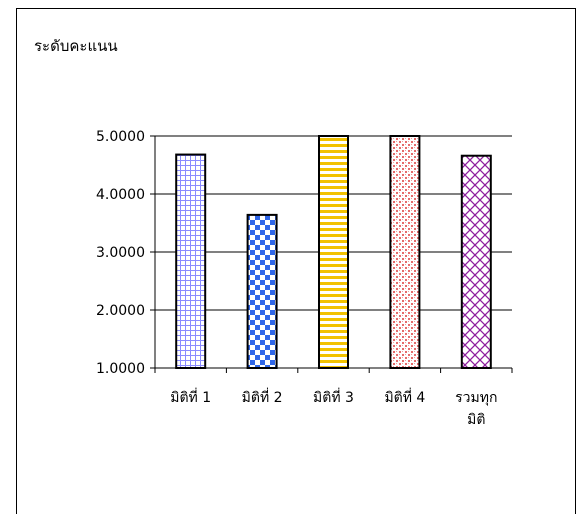  Describe the element at coordinates (120, 137) in the screenshot. I see `y-tick-label: 5.0000` at that location.